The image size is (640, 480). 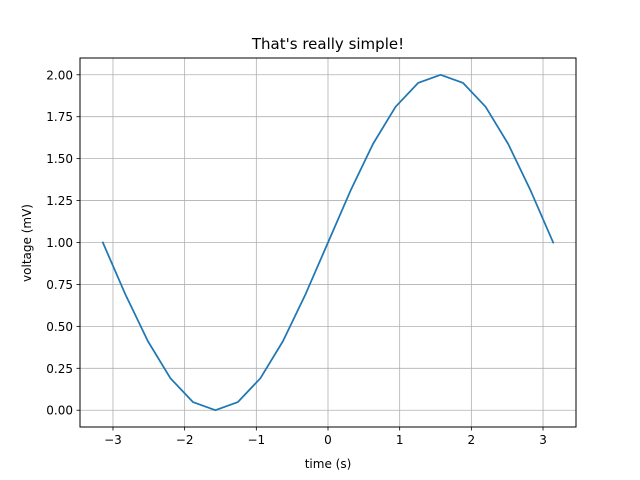 I want to click on x-tick-label: 0, so click(x=328, y=440).